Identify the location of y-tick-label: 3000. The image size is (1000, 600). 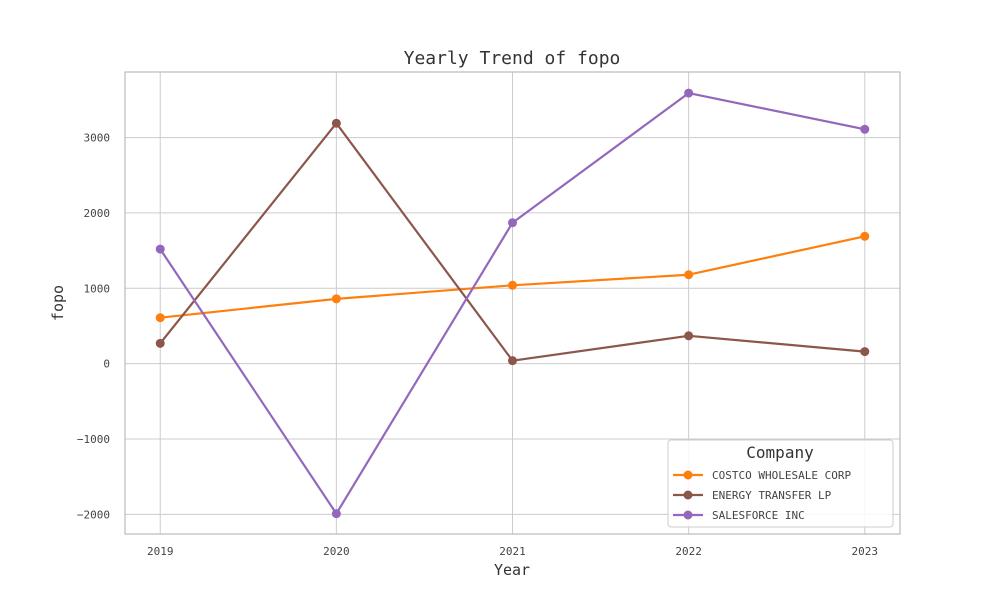
(97, 138).